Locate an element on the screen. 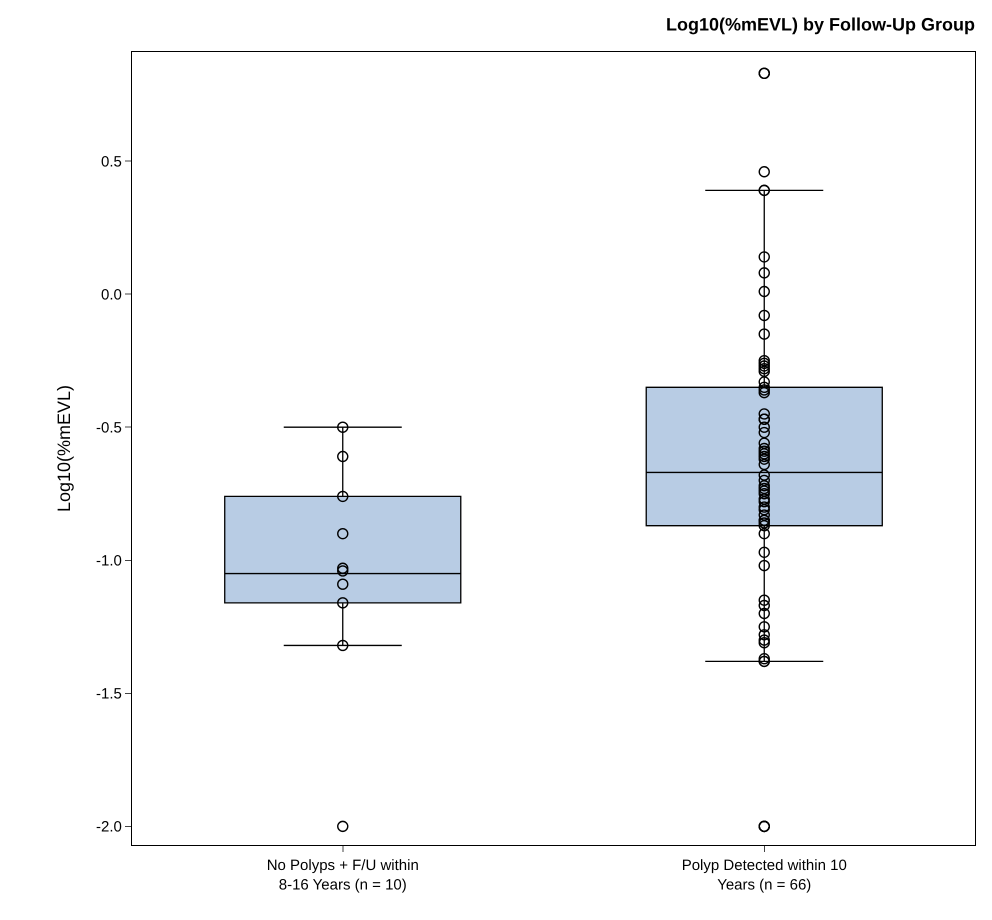  y-tick-label: 0.0 is located at coordinates (111, 295).